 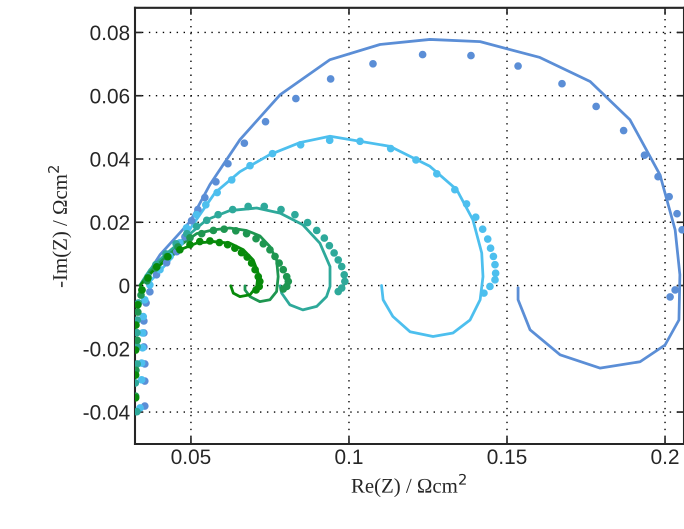 I want to click on x-tick-label: 0.05, so click(x=190, y=456).